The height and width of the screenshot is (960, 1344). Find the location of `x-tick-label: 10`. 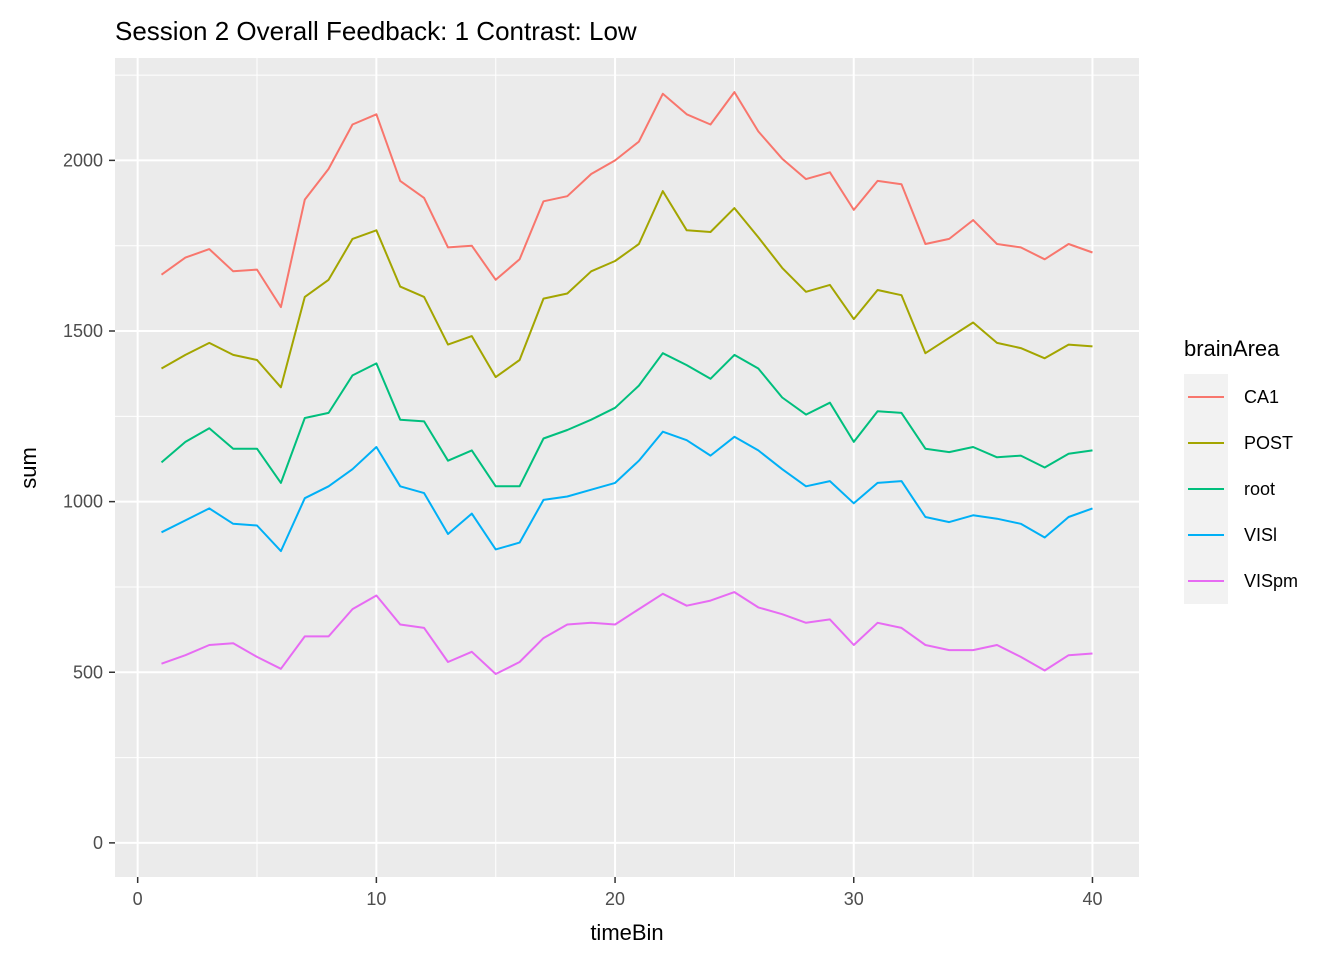

x-tick-label: 10 is located at coordinates (376, 899).